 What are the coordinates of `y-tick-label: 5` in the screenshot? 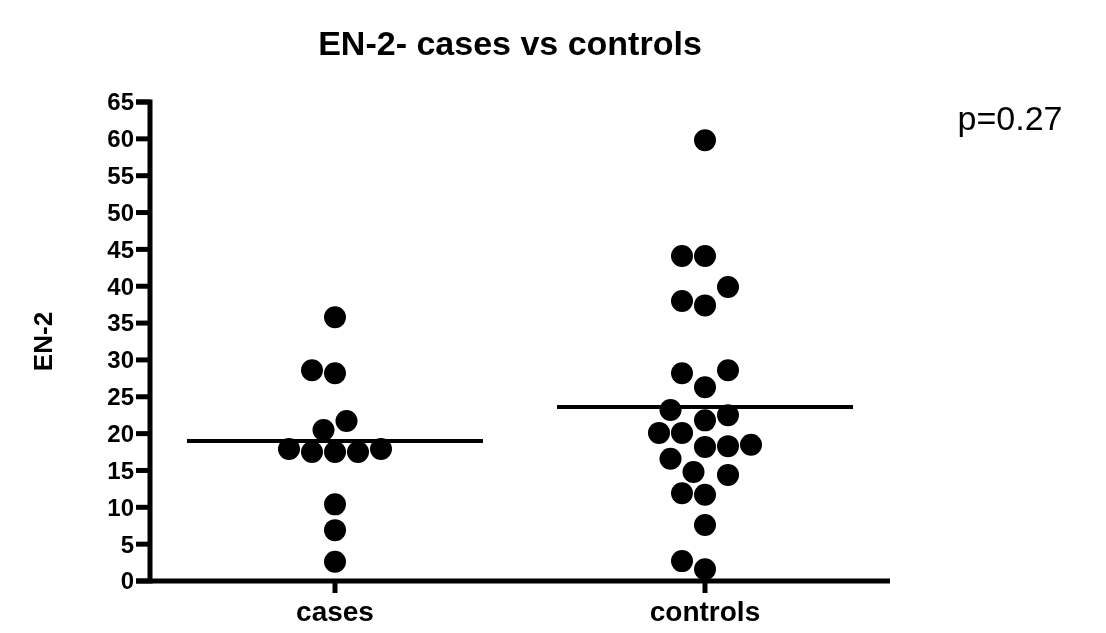 It's located at (127, 544).